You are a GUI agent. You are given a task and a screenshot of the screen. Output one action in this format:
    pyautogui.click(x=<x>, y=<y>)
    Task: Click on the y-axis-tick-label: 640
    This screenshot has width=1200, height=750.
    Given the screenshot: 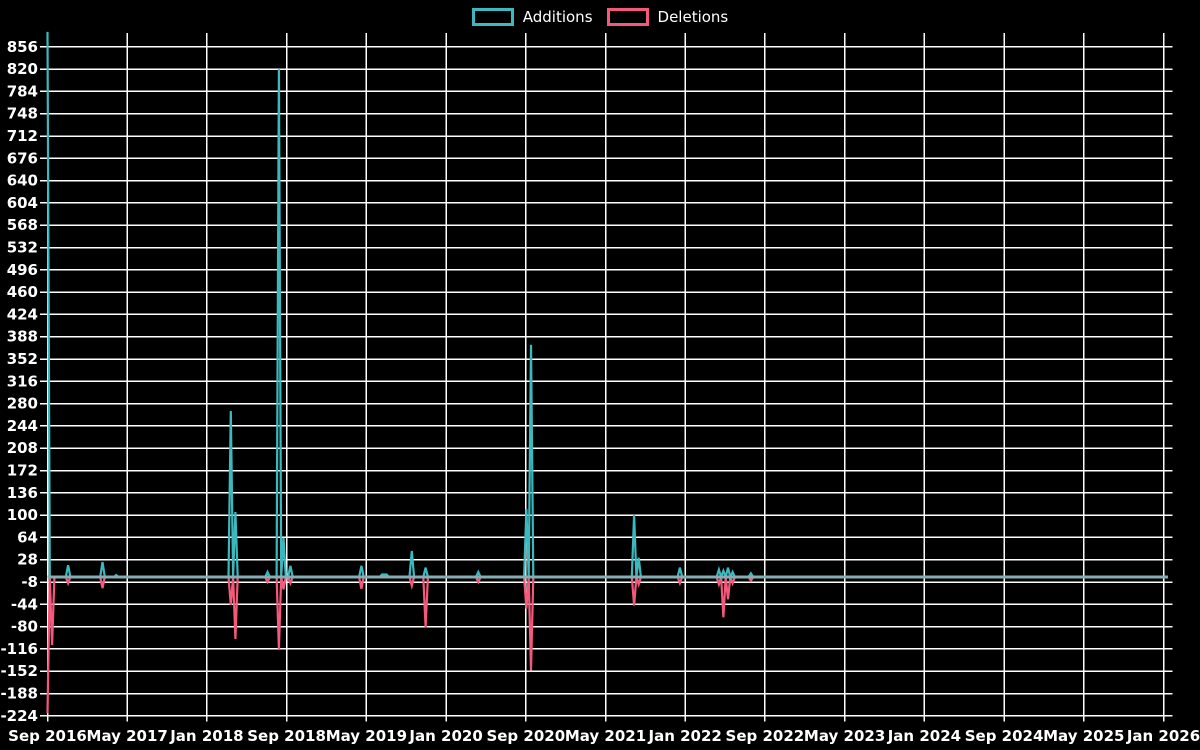 What is the action you would take?
    pyautogui.click(x=22, y=181)
    